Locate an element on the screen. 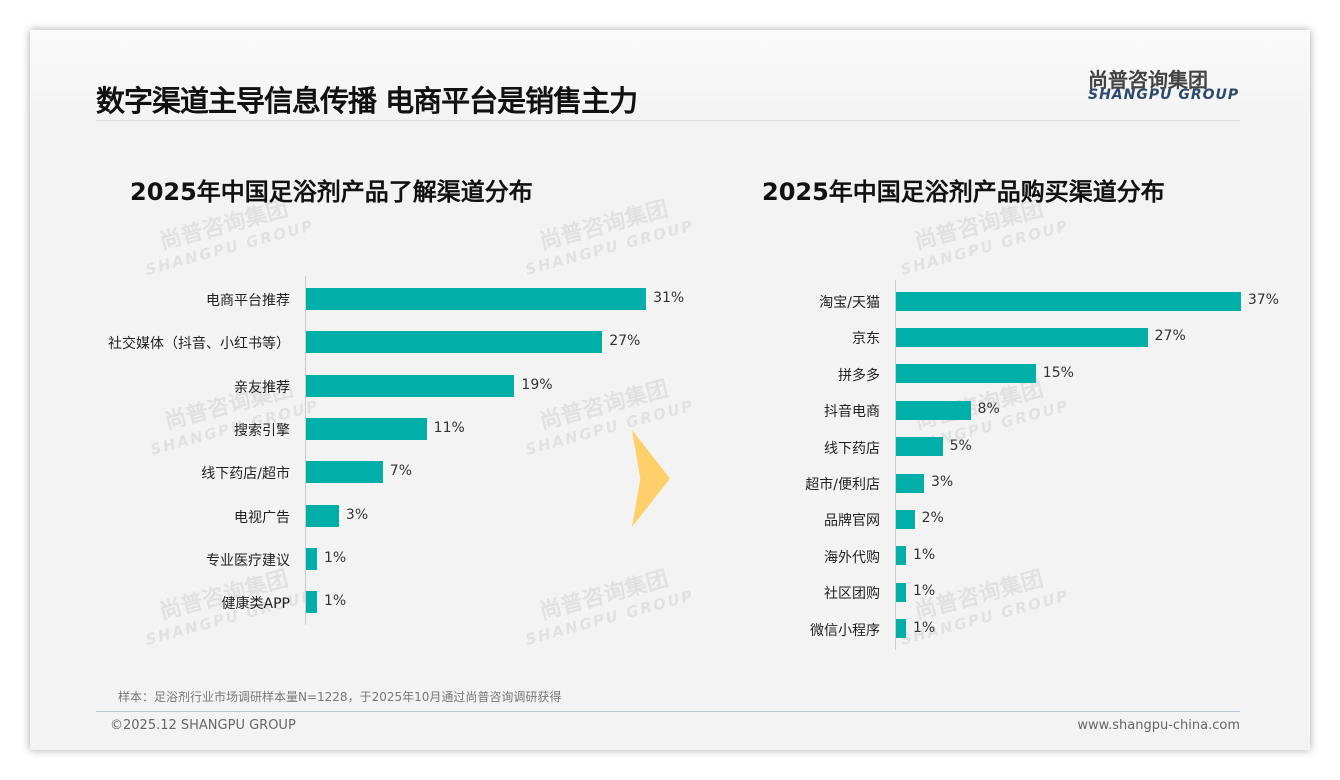 The image size is (1340, 780). right-chart-value-label: 5% is located at coordinates (960, 445).